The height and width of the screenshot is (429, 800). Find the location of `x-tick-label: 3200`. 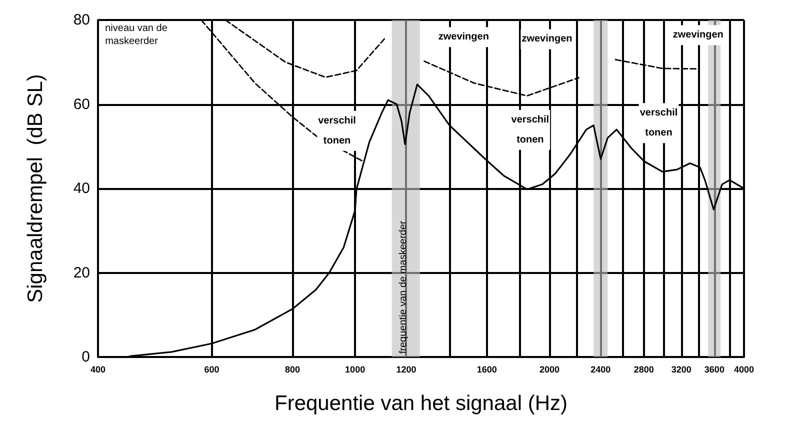

x-tick-label: 3200 is located at coordinates (681, 369).